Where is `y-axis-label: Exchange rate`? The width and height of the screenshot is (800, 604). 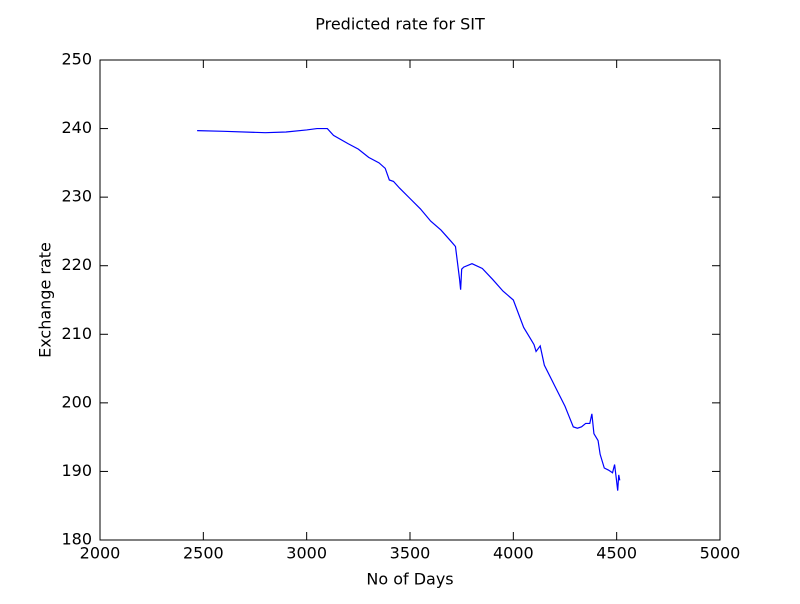 y-axis-label: Exchange rate is located at coordinates (45, 300).